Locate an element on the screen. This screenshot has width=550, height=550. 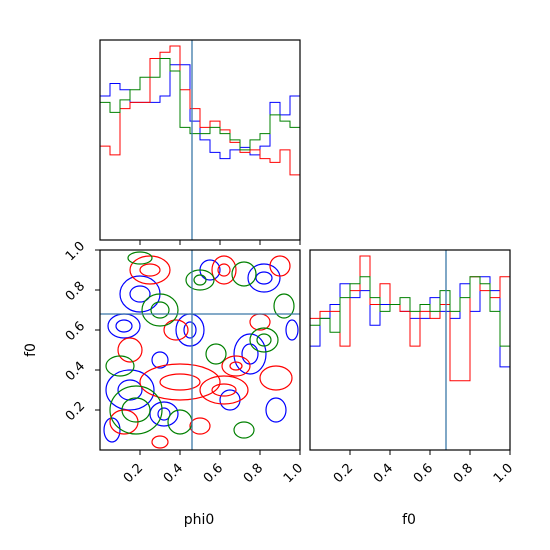
hist-f0-xtick-label-2: 0.6 is located at coordinates (423, 473).